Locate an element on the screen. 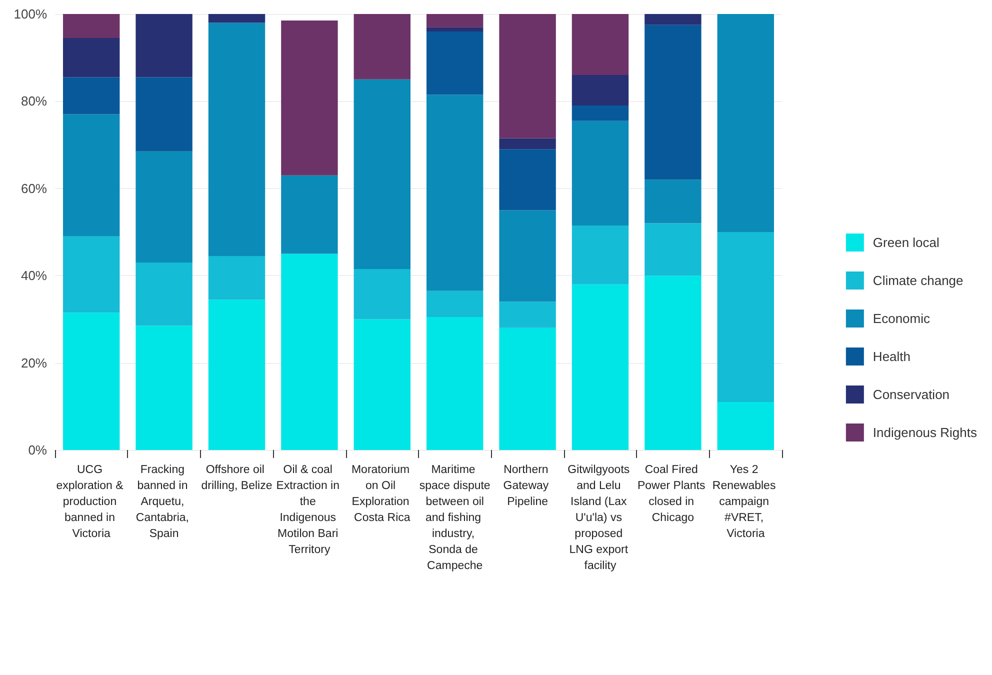 Image resolution: width=992 pixels, height=675 pixels. legend-label: Health is located at coordinates (891, 356).